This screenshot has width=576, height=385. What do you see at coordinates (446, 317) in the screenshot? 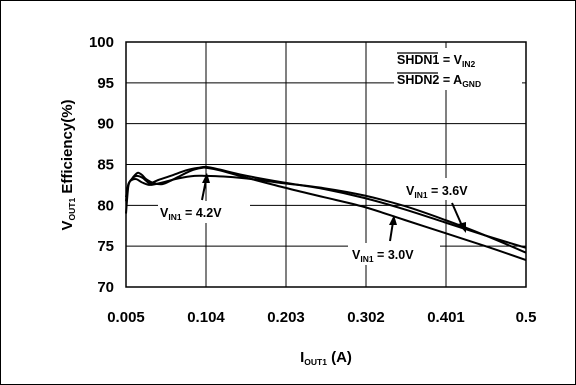
I see `x-tick-label: 0.401` at bounding box center [446, 317].